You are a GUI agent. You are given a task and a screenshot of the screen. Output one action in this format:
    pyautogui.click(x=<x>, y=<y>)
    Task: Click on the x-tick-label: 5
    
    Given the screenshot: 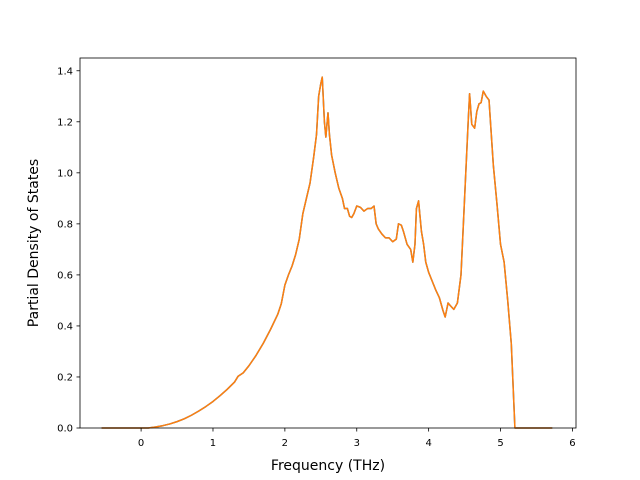 What is the action you would take?
    pyautogui.click(x=500, y=443)
    